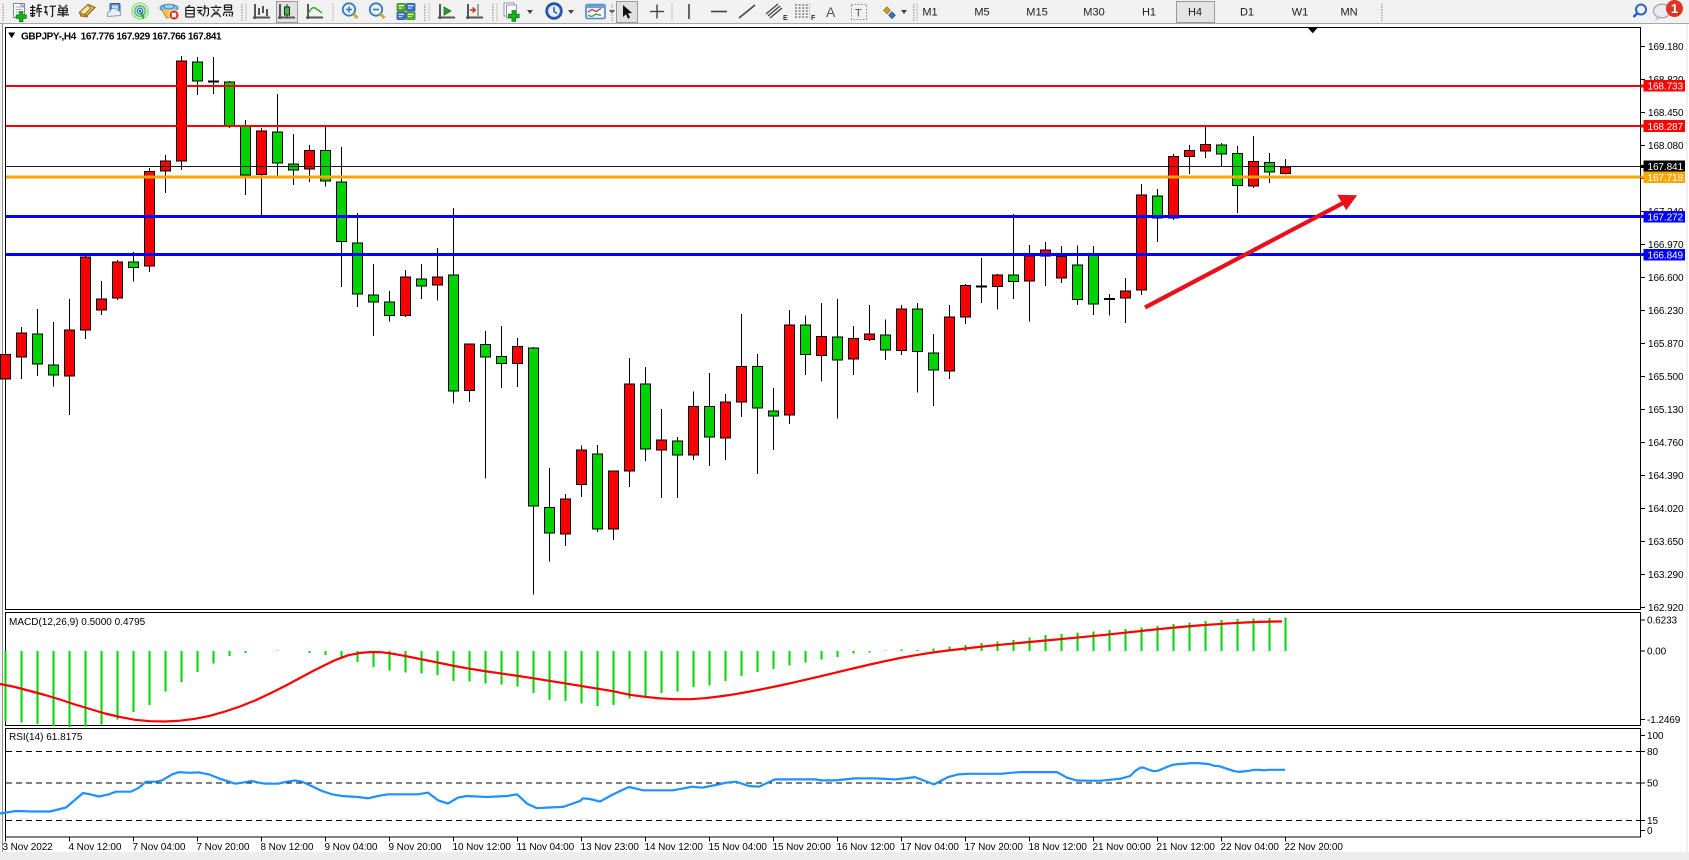  I want to click on svg-text: 167.841, so click(1666, 167).